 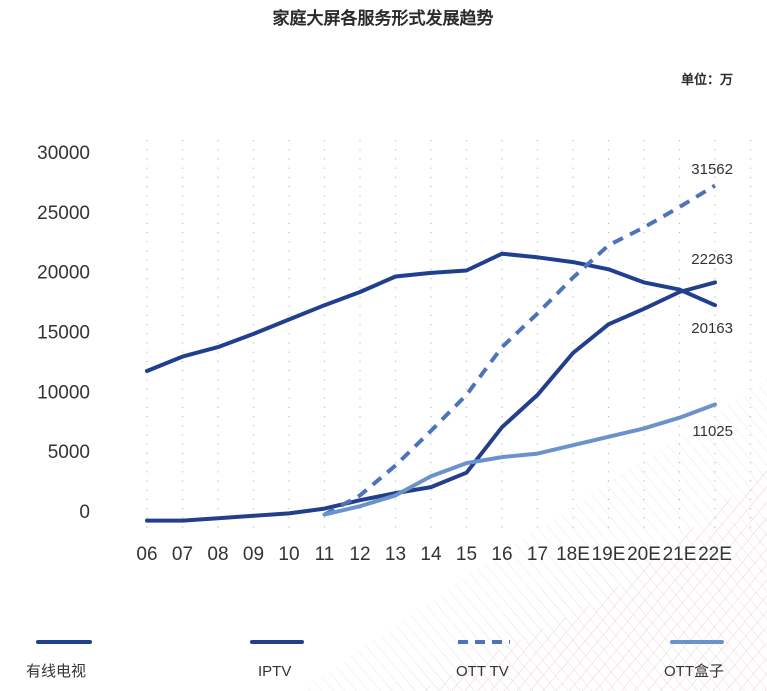 I want to click on x-tick-label: 19E, so click(x=609, y=554).